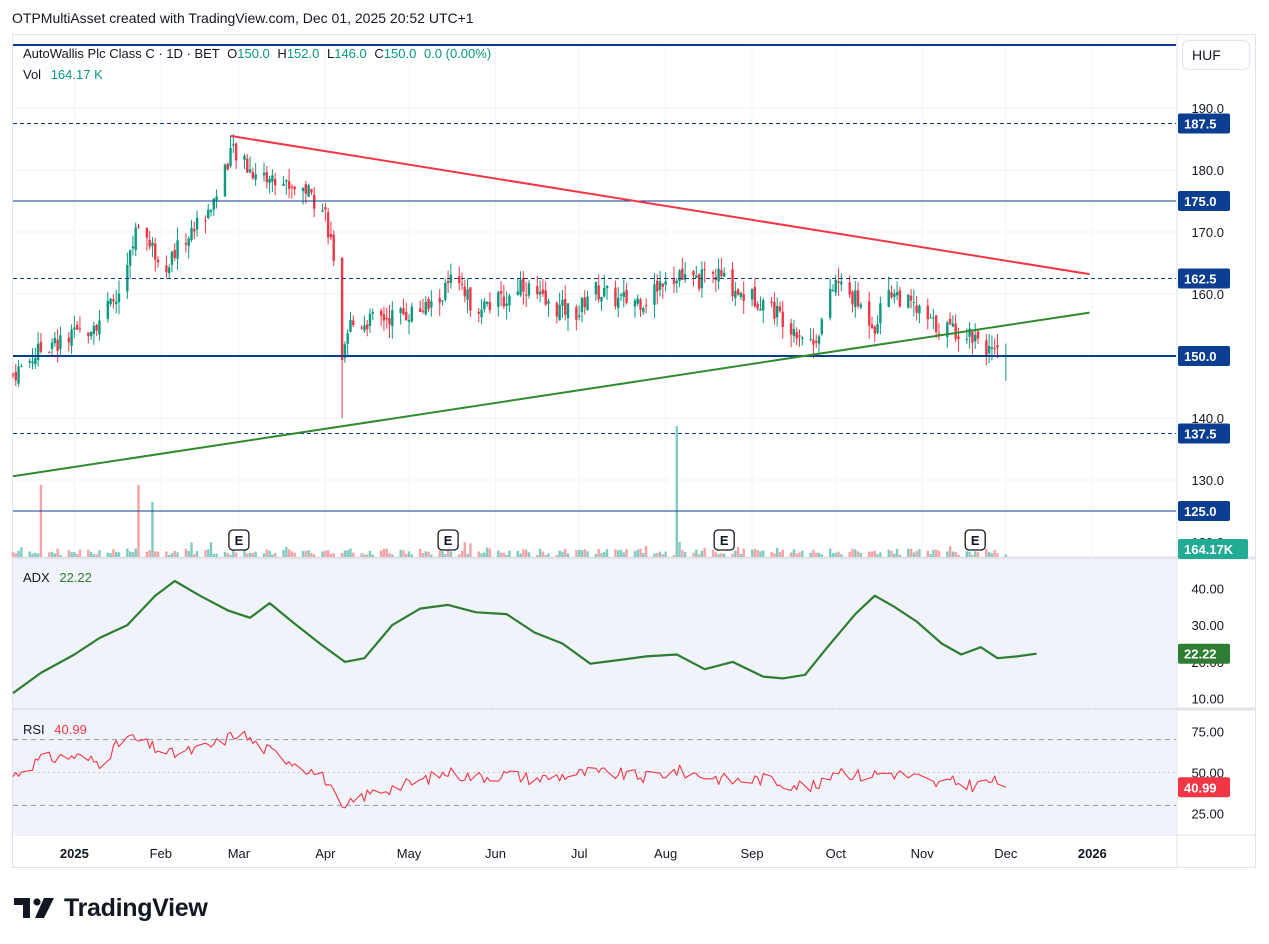  What do you see at coordinates (55, 729) in the screenshot?
I see `rsi-legend: RSI 40.99` at bounding box center [55, 729].